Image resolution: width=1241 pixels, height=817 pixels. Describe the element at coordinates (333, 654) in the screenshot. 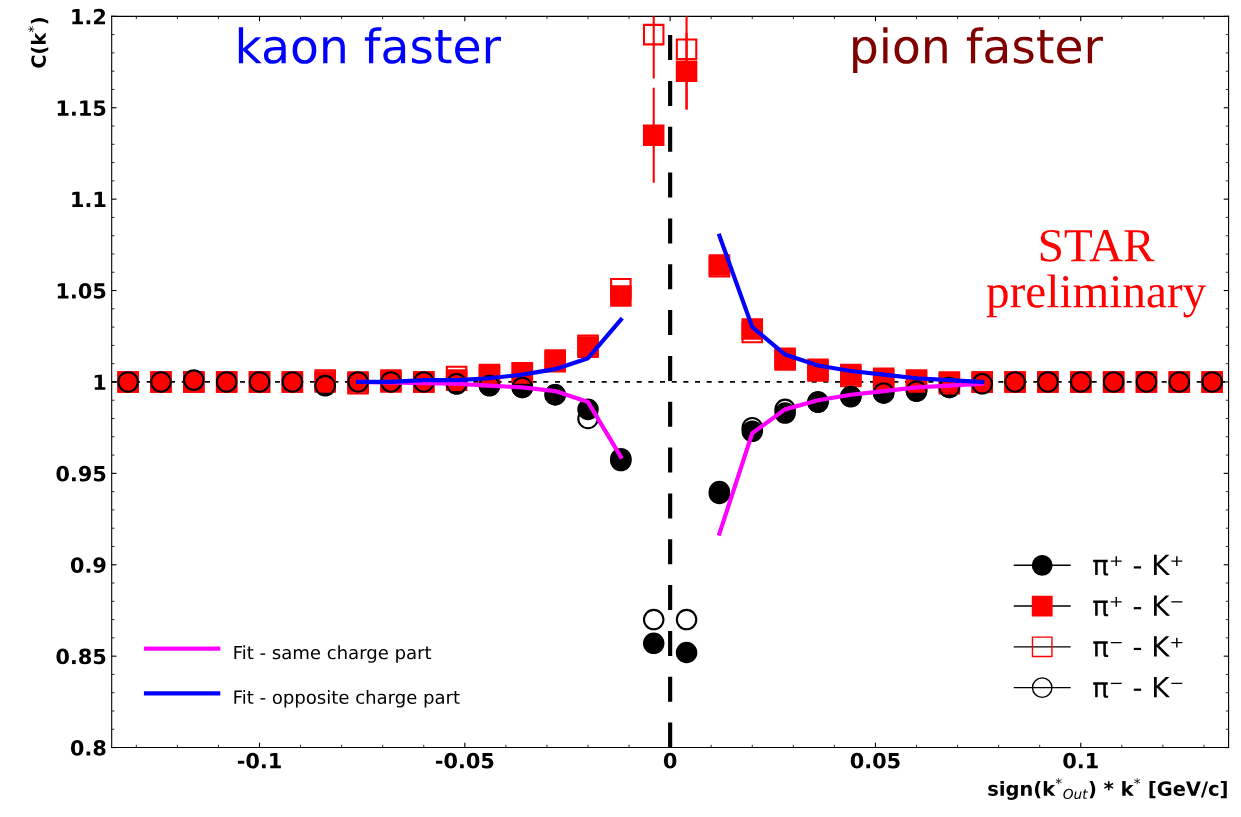

I see `legend-label: Fit - same charge part` at that location.